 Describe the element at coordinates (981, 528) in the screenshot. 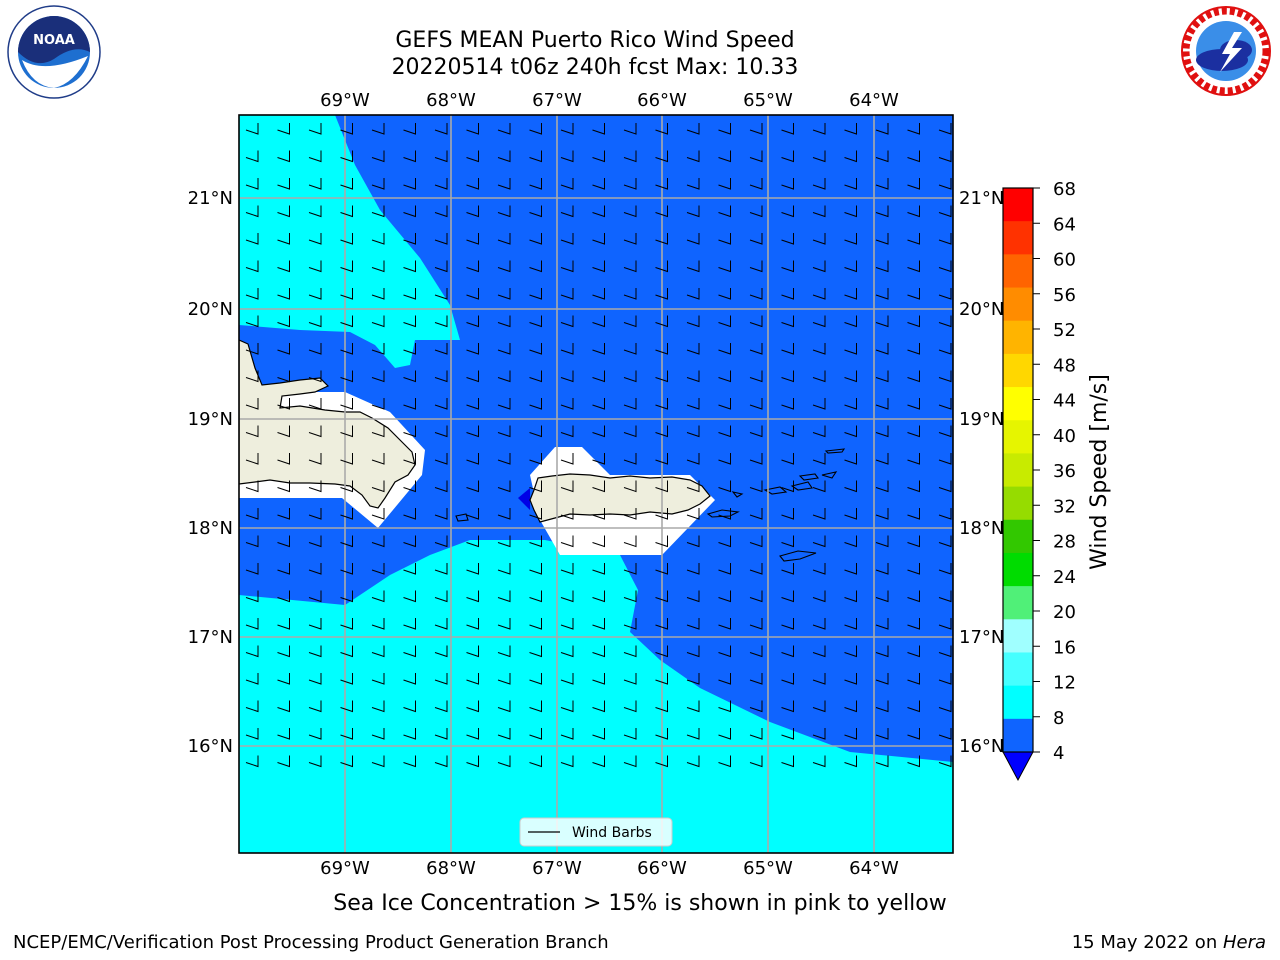

I see `lat-label: 18°N` at that location.